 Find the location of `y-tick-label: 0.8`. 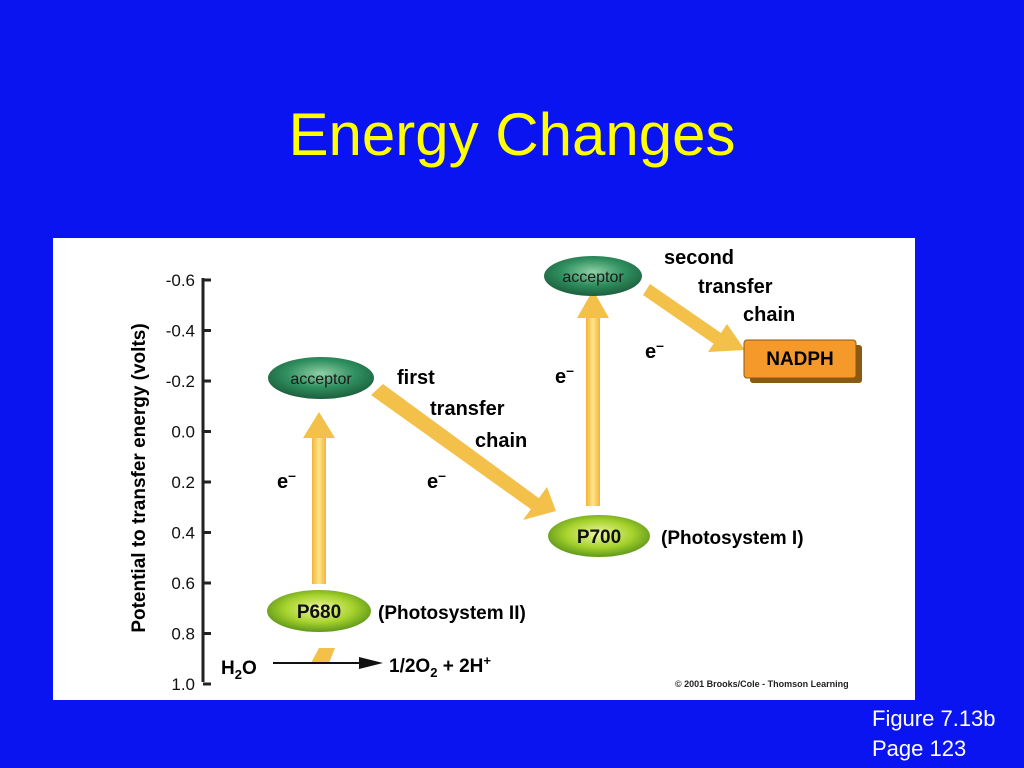

y-tick-label: 0.8 is located at coordinates (183, 634).